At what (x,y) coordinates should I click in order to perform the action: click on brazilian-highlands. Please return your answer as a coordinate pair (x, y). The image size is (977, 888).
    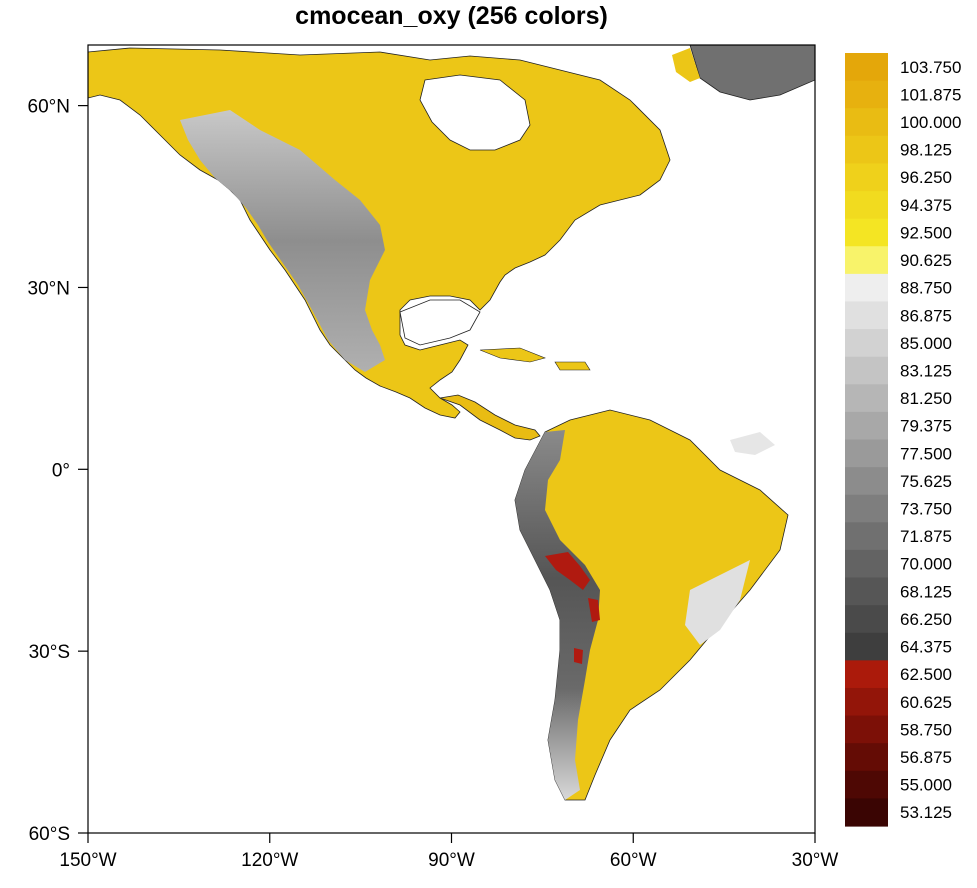
    Looking at the image, I should click on (717, 602).